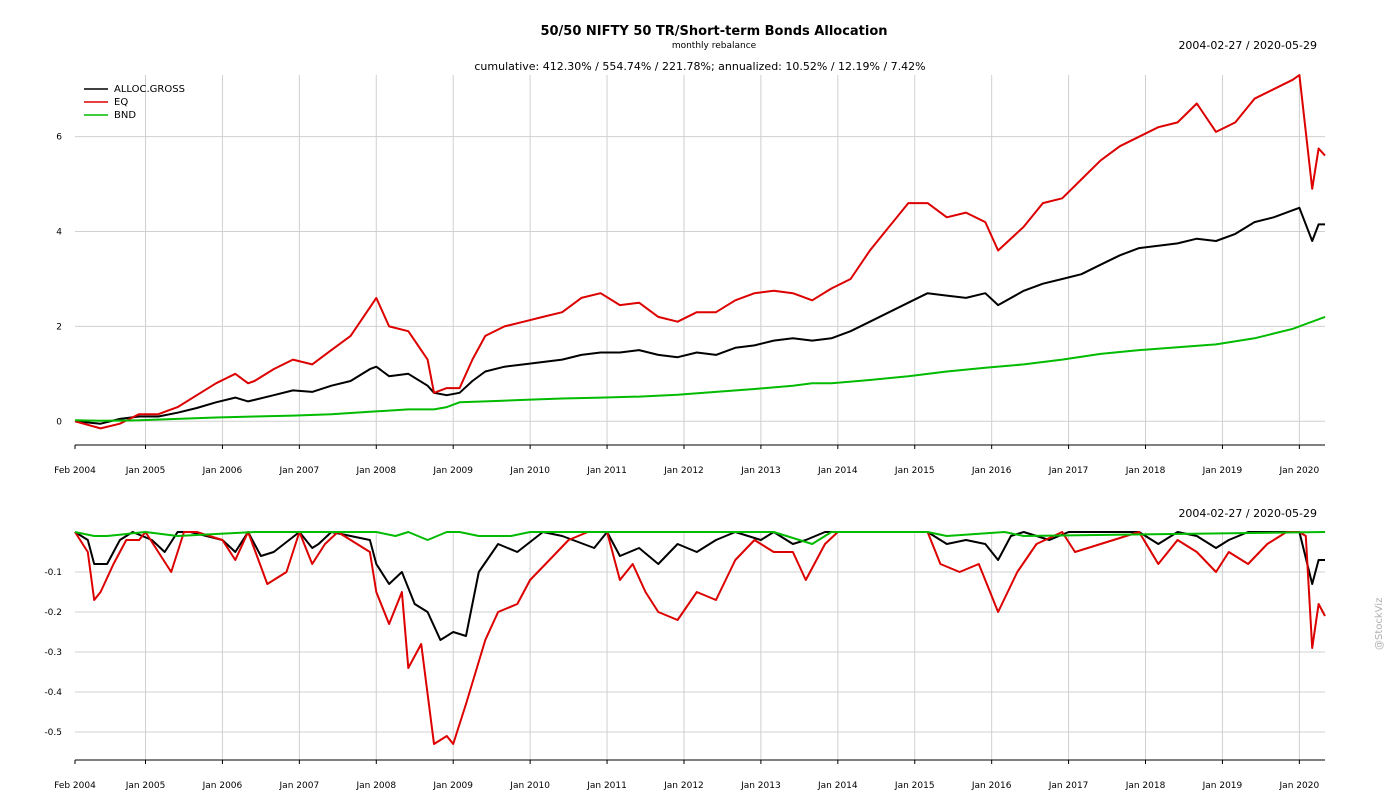 The width and height of the screenshot is (1400, 800). Describe the element at coordinates (75, 786) in the screenshot. I see `bottom-x-tick-label: Feb 2004` at that location.